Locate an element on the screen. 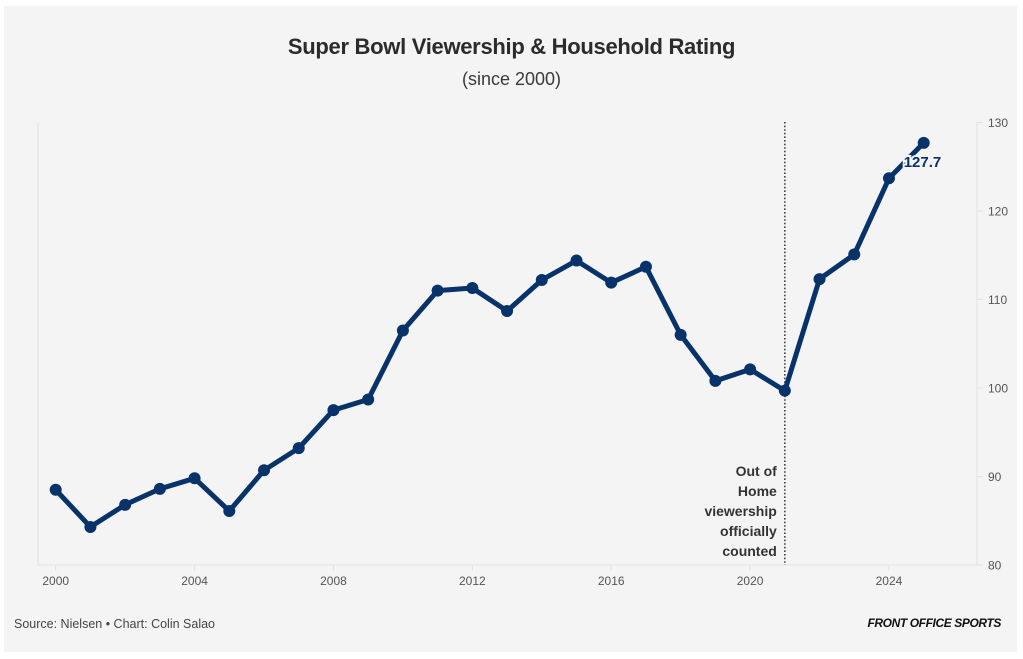  brand-logo: FRONT OFFICE SPORTS is located at coordinates (934, 623).